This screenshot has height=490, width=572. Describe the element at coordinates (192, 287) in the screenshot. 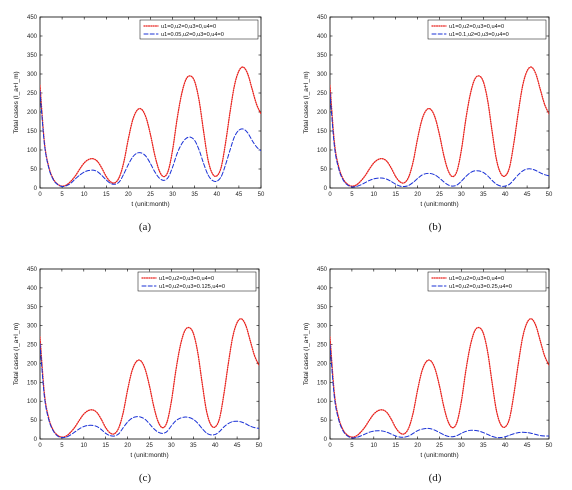

I see `legend-label-2: u1=0,u2=0,u3=0.125,u4=0` at that location.